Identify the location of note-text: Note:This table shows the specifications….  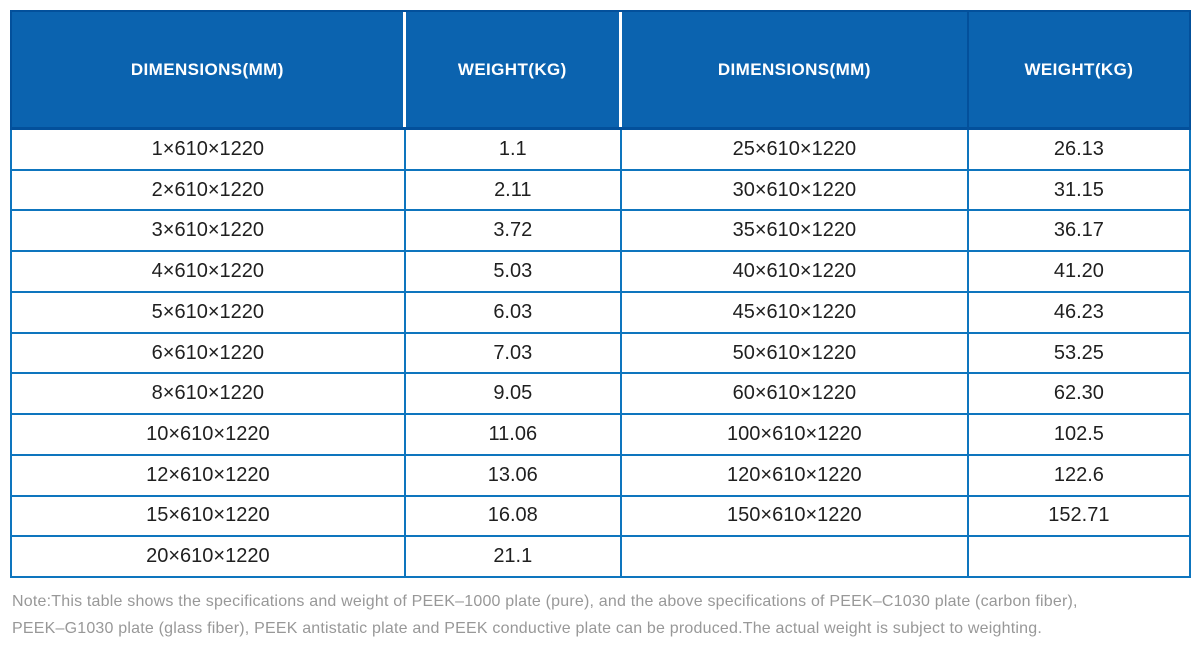
(602, 615).